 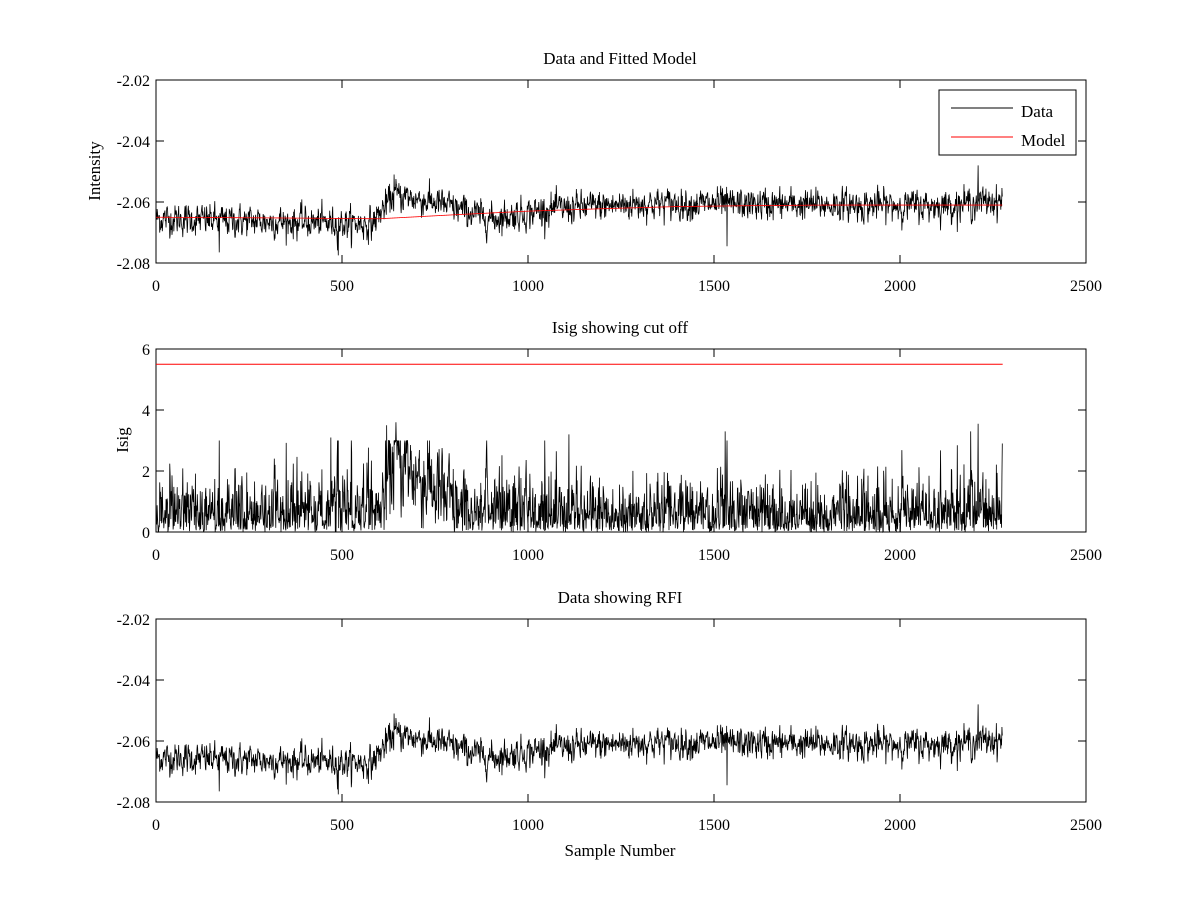 I want to click on subplot-2-isig-line, so click(x=579, y=478).